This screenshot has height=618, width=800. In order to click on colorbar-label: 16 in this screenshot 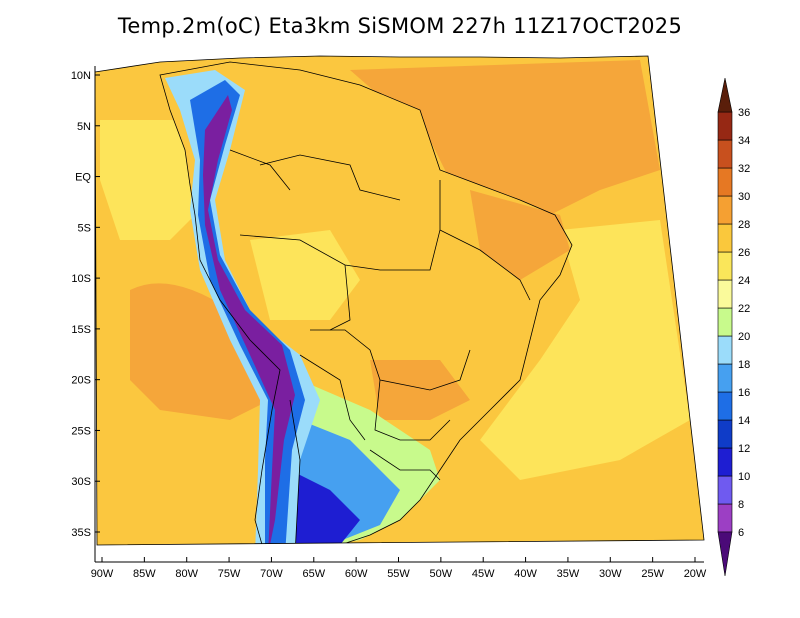, I will do `click(744, 393)`.